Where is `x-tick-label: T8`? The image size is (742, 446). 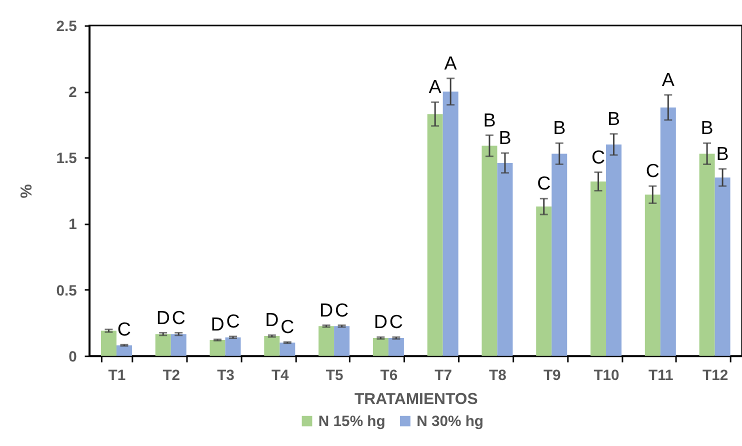
x-tick-label: T8 is located at coordinates (497, 376).